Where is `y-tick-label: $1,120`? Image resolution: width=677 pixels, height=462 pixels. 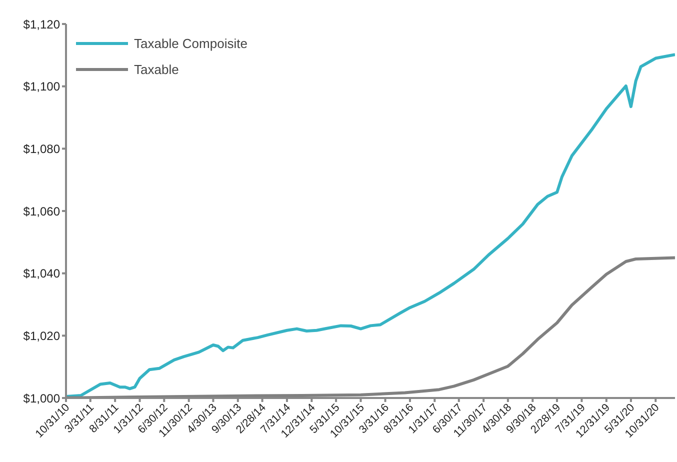
y-tick-label: $1,120 is located at coordinates (41, 24).